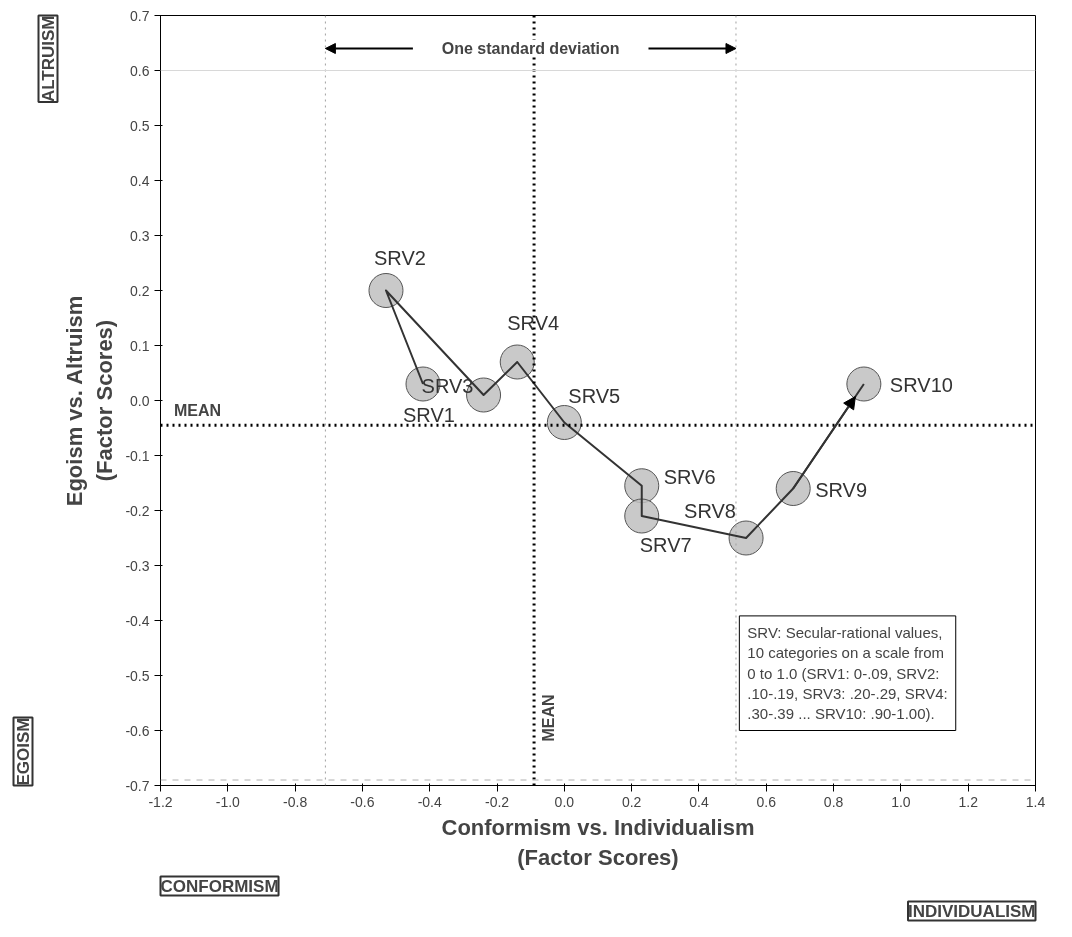 This screenshot has height=937, width=1072. I want to click on y-tick-label: -0.4, so click(137, 620).